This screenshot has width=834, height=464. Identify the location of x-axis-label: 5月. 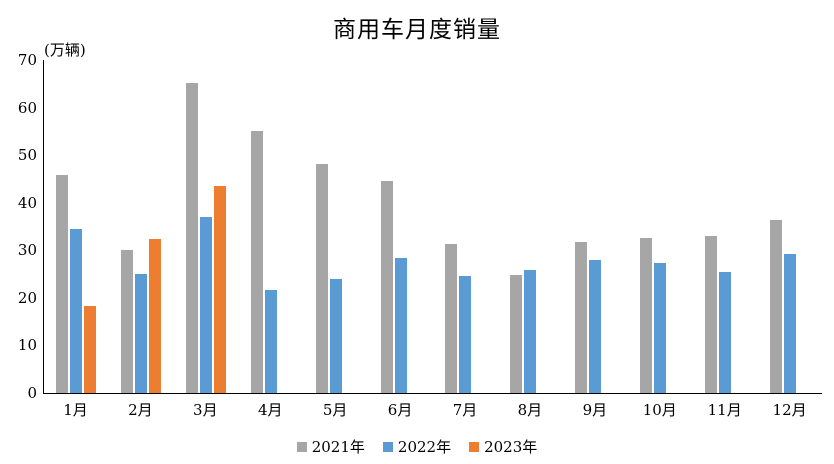
(335, 410).